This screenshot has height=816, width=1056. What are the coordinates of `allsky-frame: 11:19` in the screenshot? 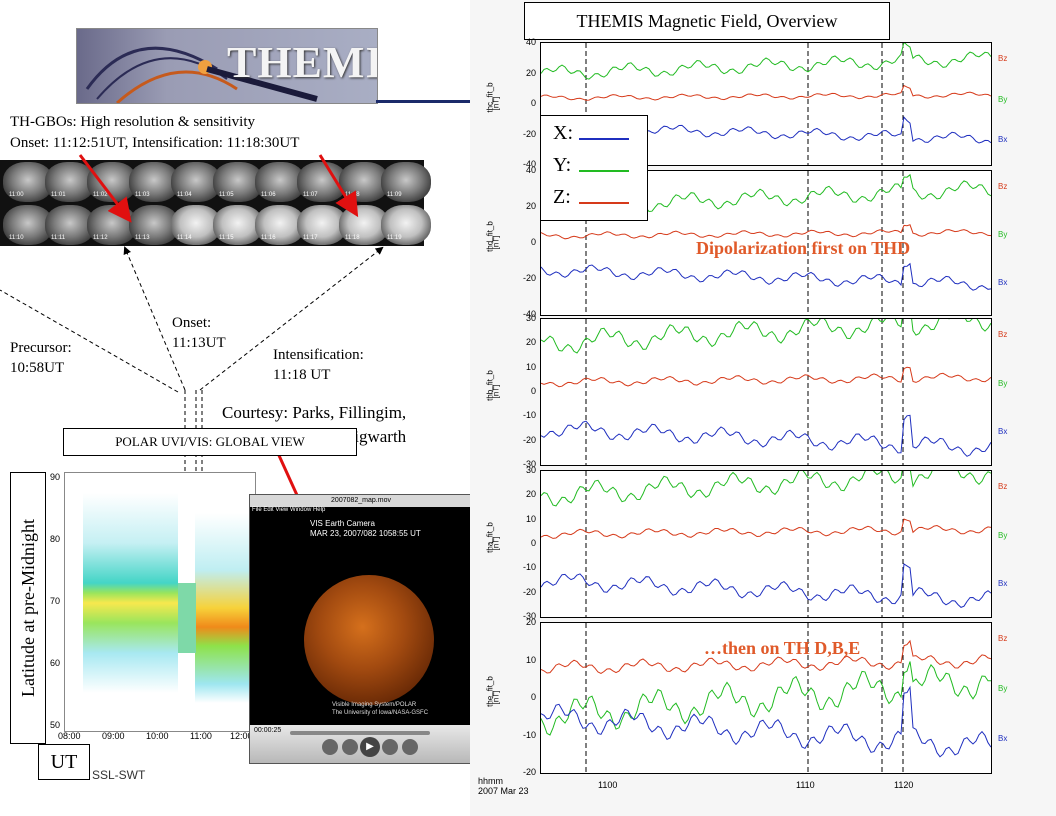 It's located at (406, 225).